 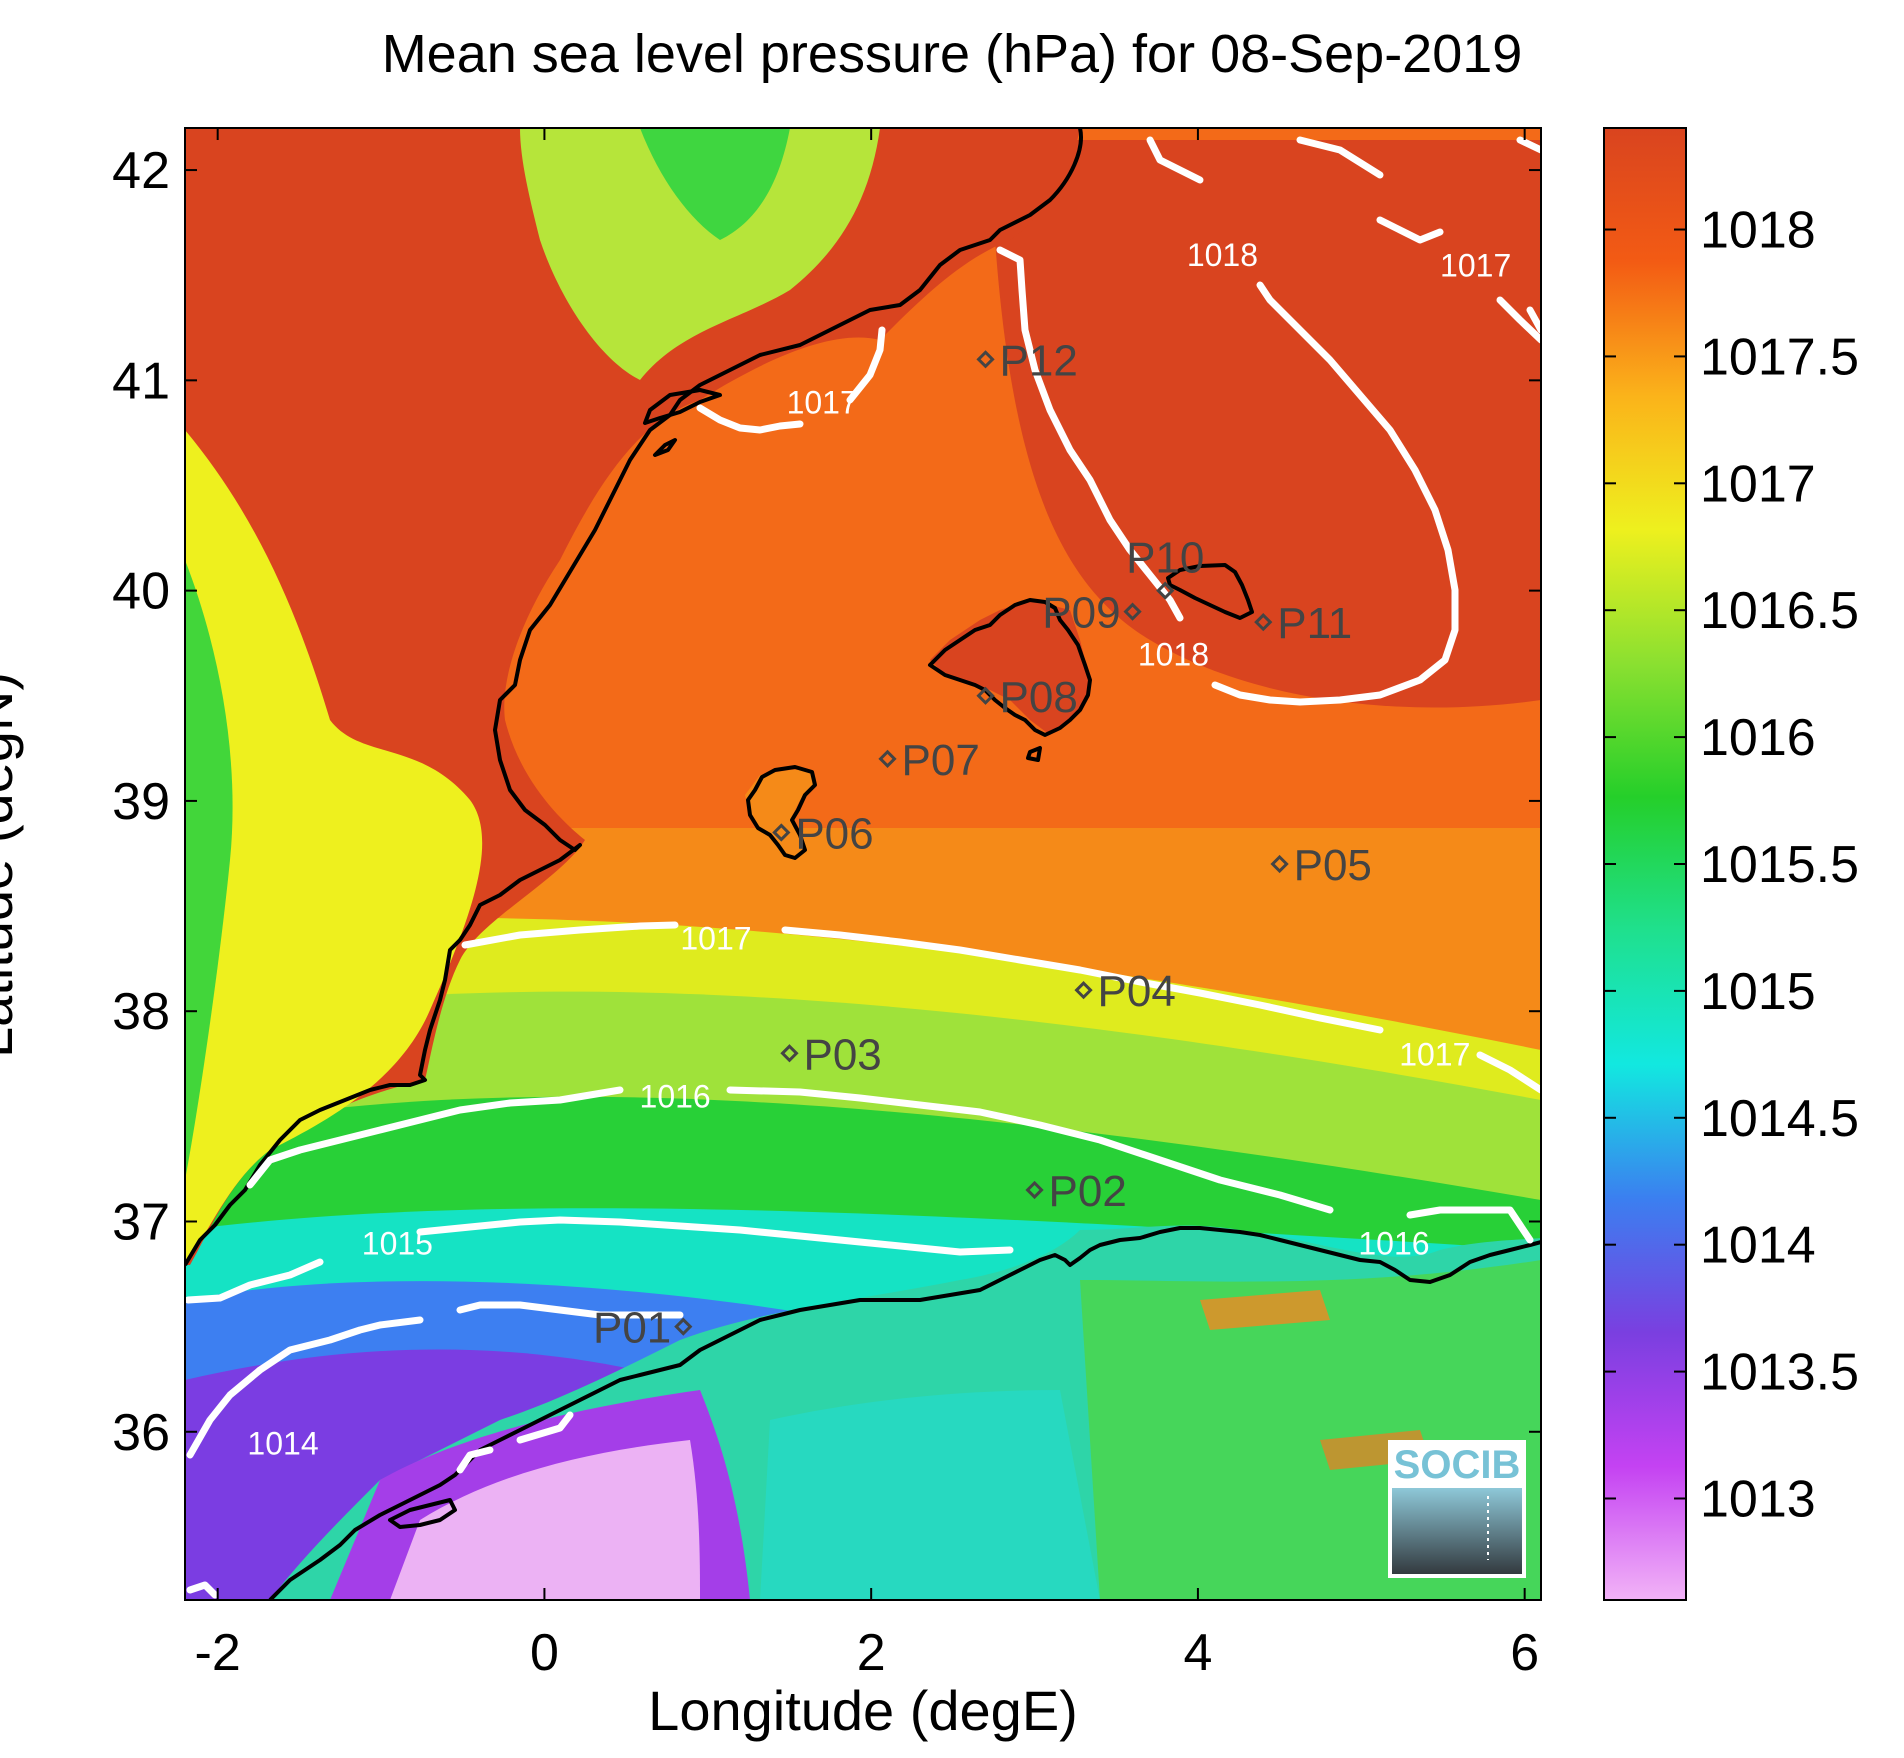 I want to click on y-tick-label: 40, so click(x=141, y=592).